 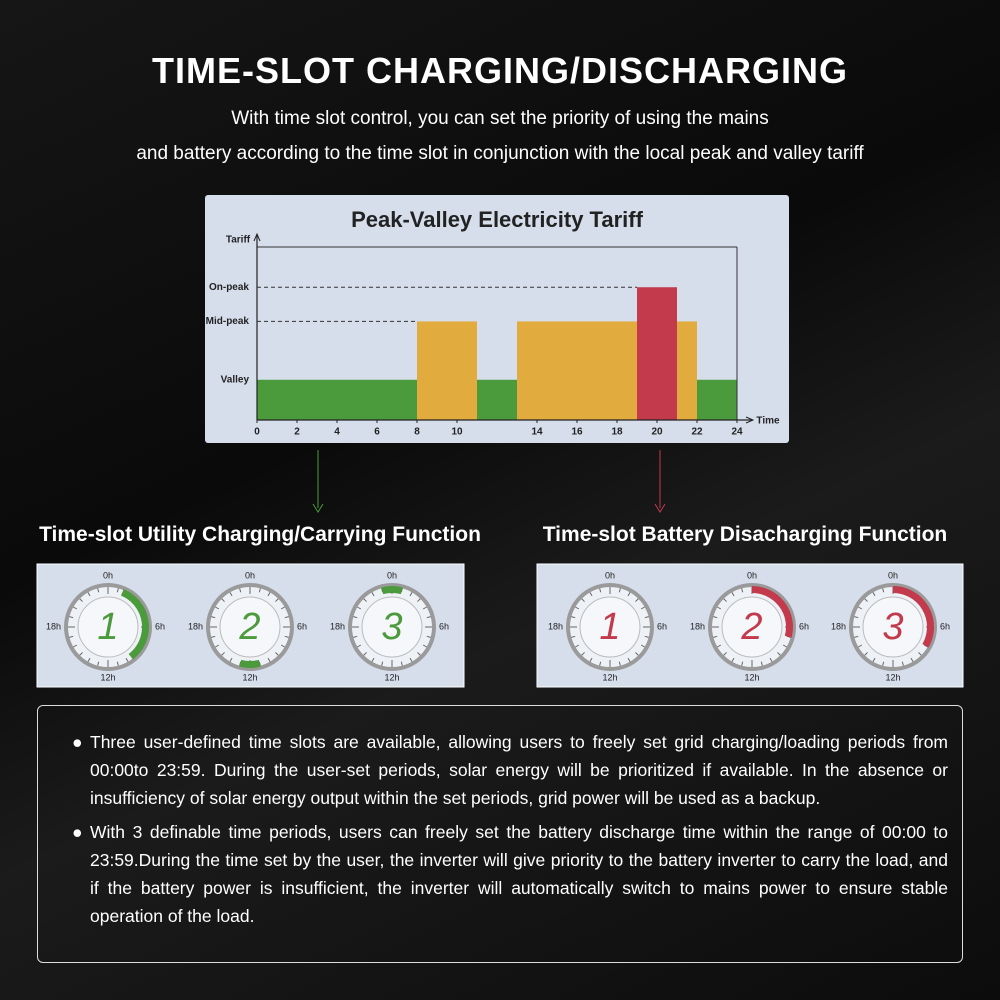 What do you see at coordinates (337, 432) in the screenshot?
I see `x-tick-label: 4` at bounding box center [337, 432].